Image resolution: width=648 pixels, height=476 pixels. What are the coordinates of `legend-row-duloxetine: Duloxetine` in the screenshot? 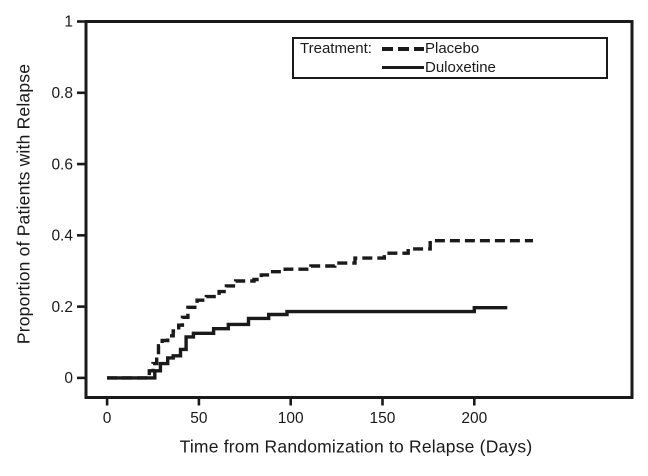 It's located at (453, 67).